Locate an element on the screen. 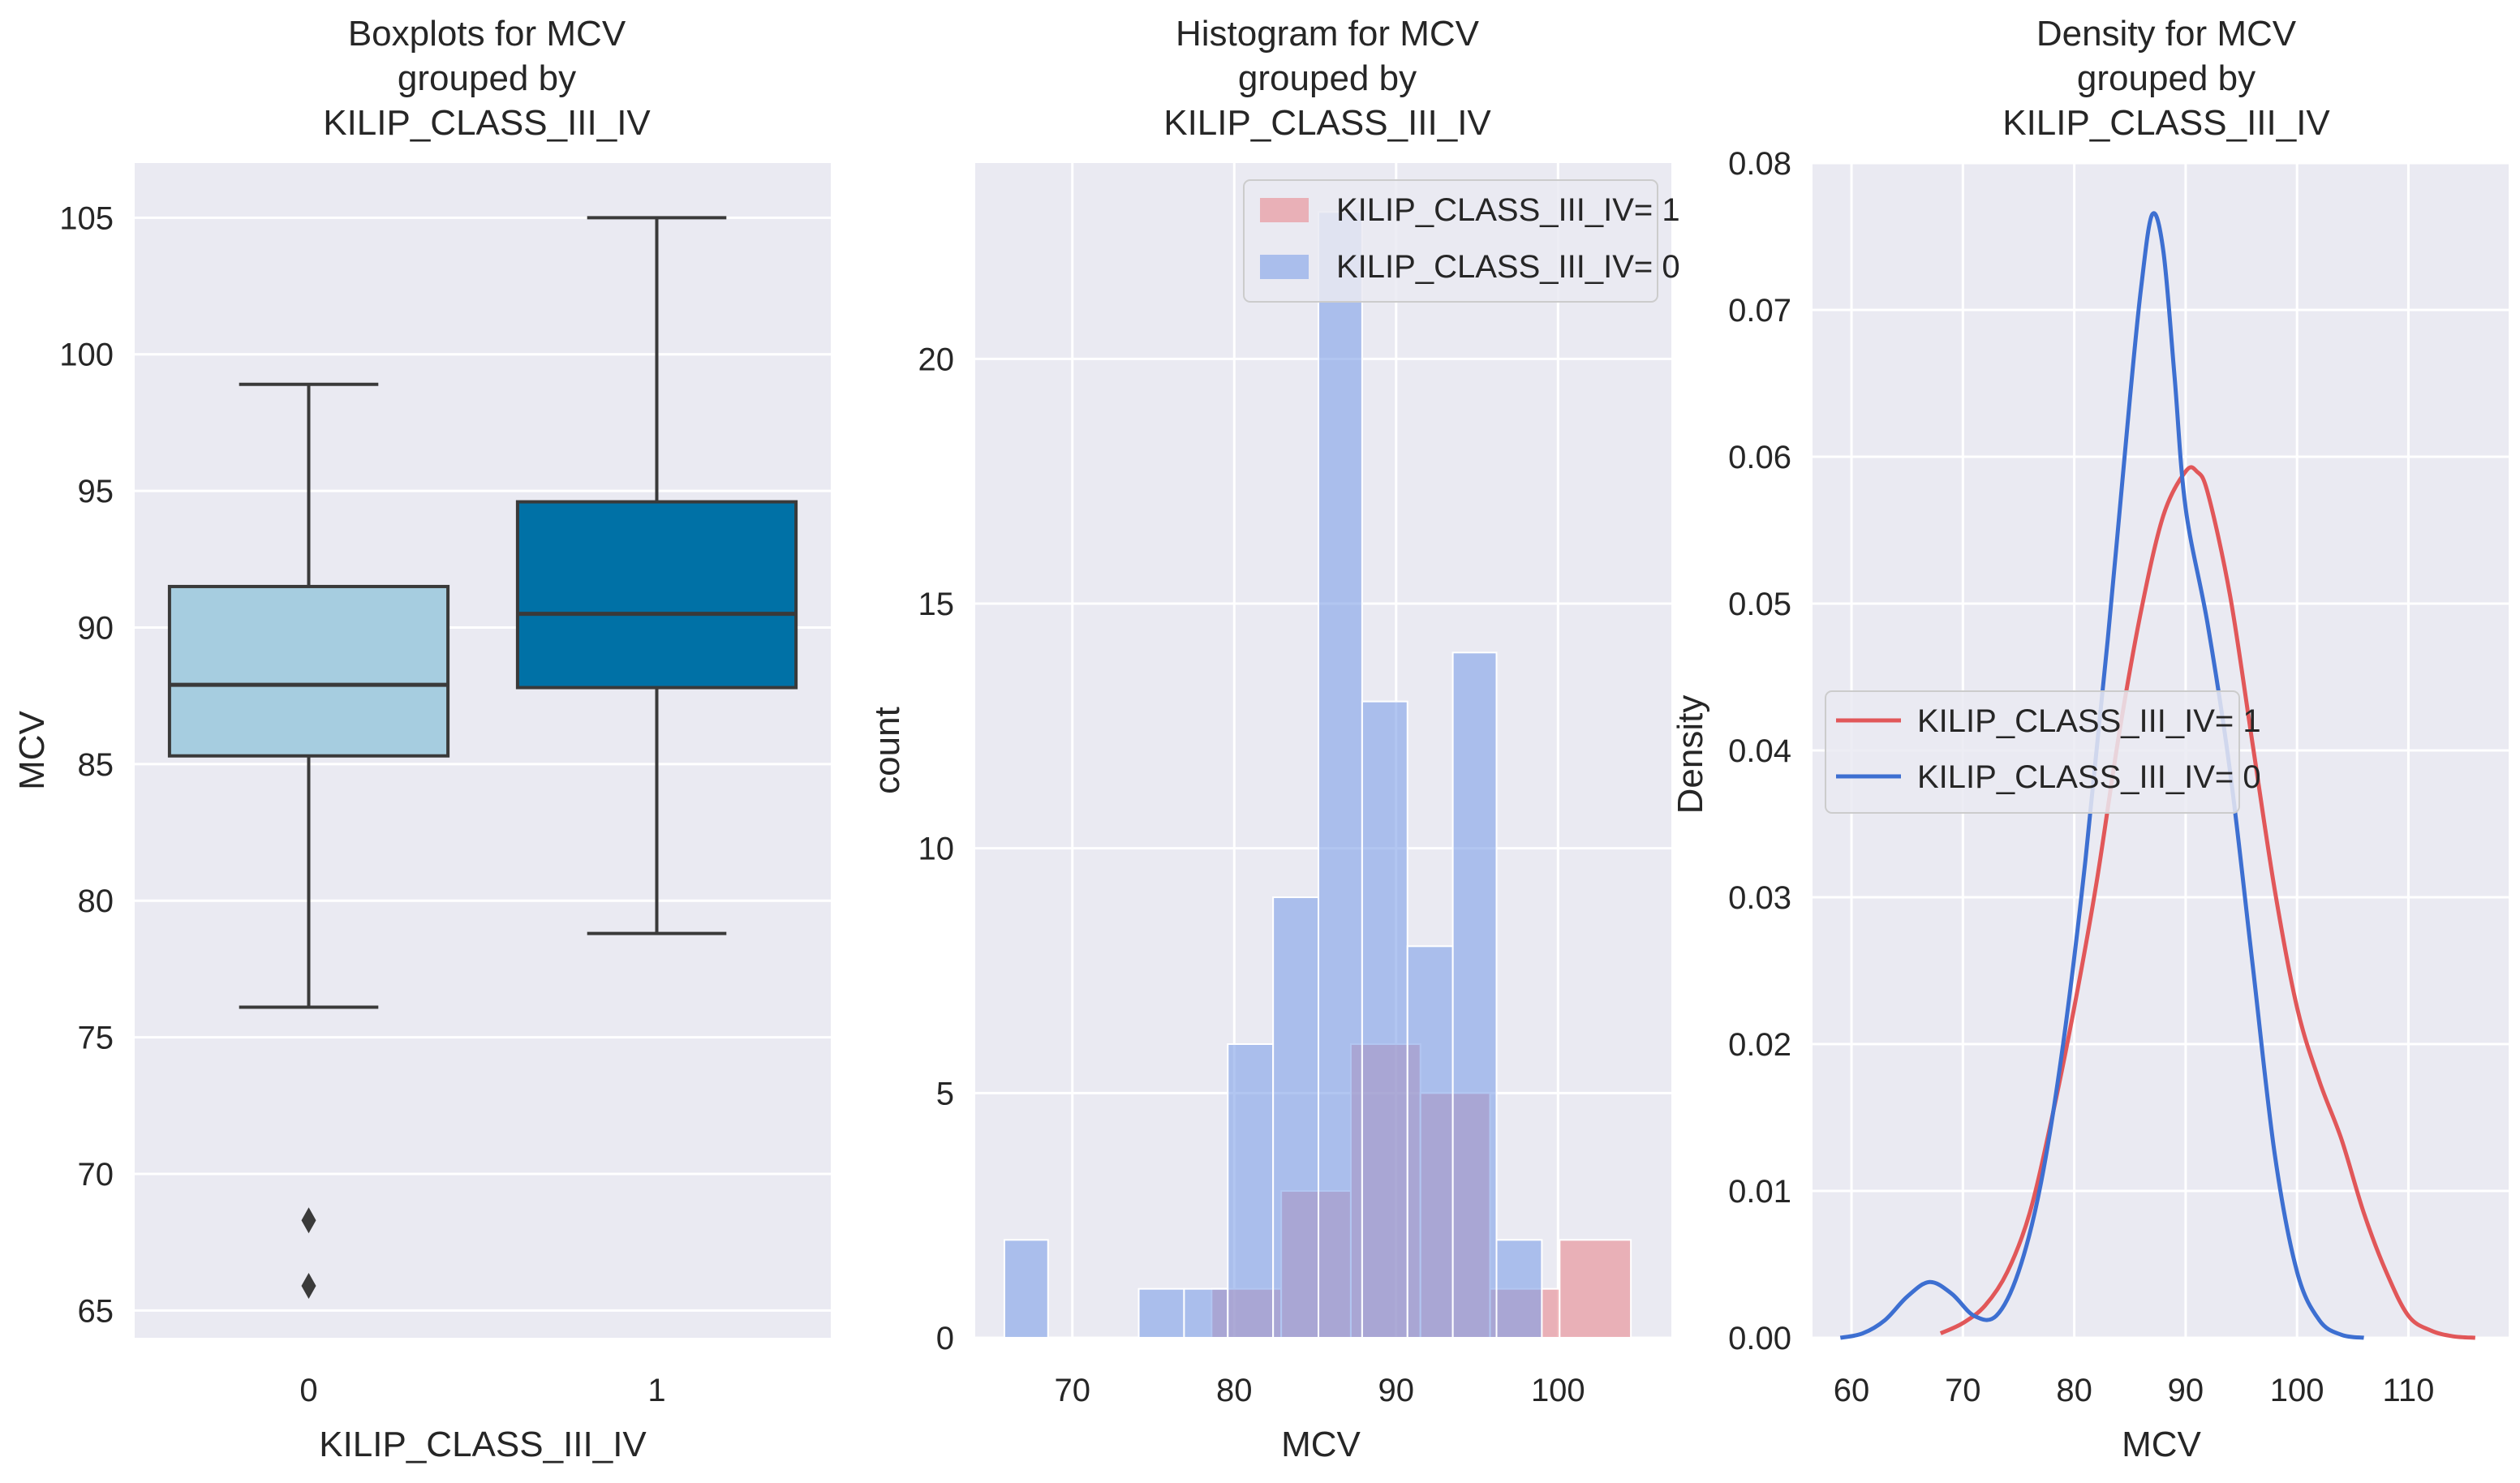 This screenshot has height=1483, width=2520. density-y-tick-label: 0.05 is located at coordinates (1759, 604).